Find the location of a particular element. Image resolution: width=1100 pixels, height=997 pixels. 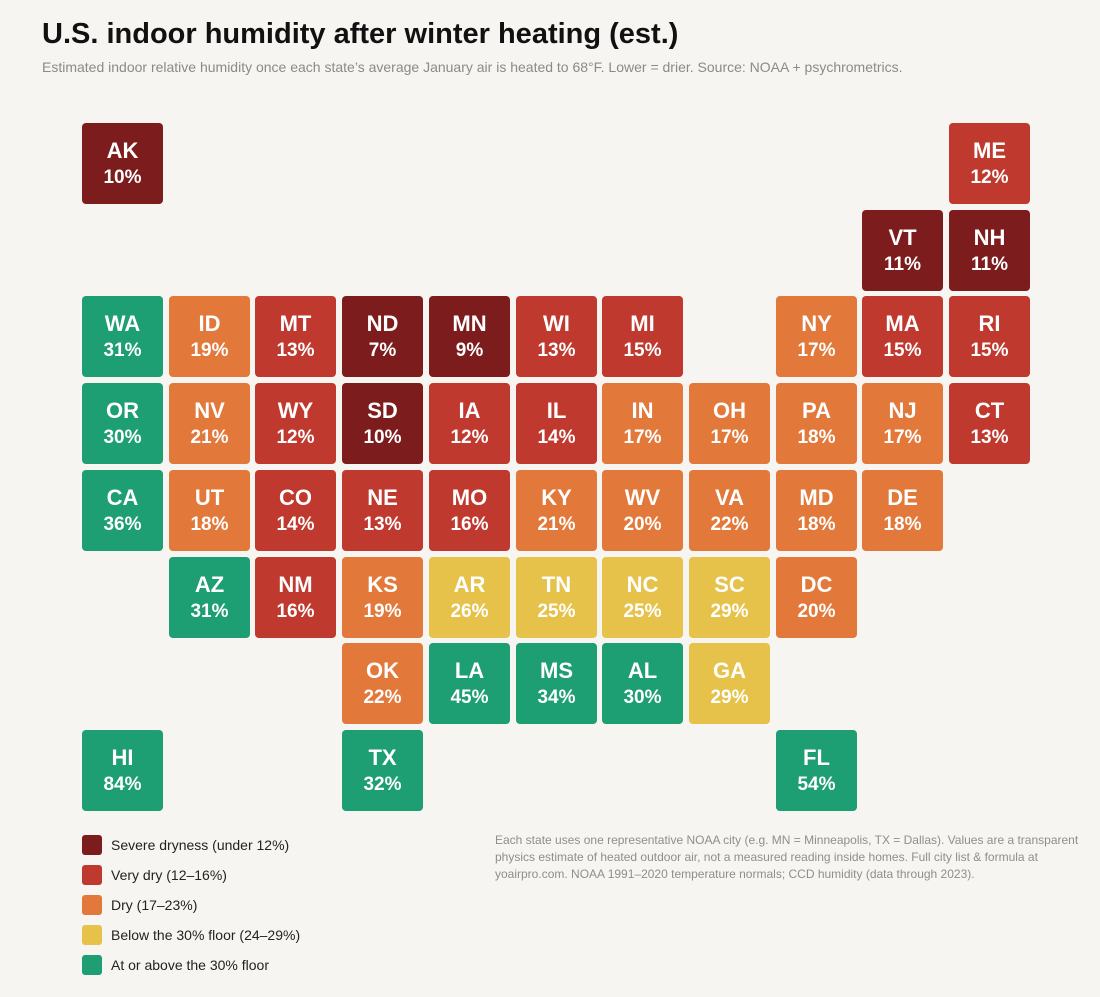

state-tile-me: ME 12% is located at coordinates (989, 163).